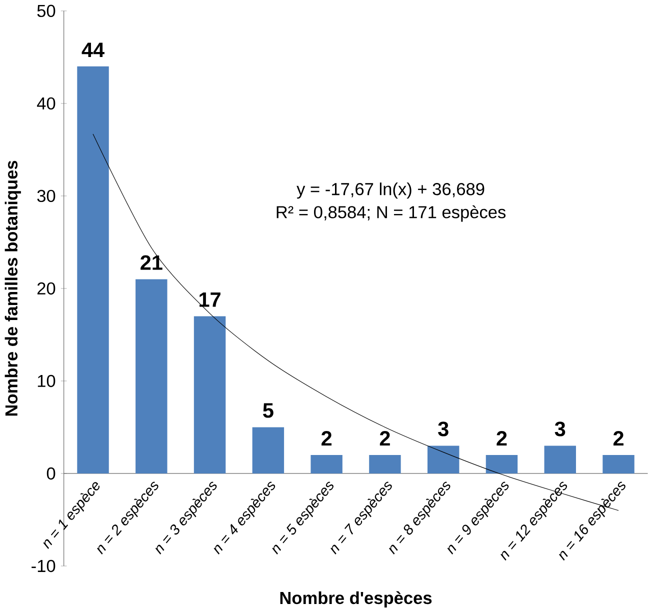  What do you see at coordinates (46, 10) in the screenshot?
I see `y-tick-label: 50` at bounding box center [46, 10].